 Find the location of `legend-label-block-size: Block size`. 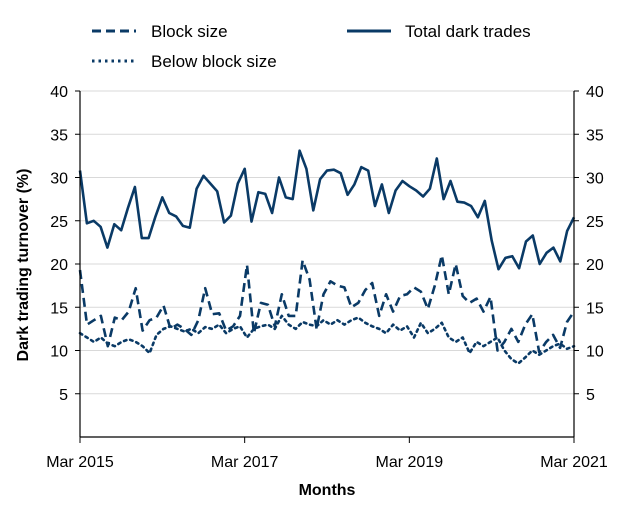

legend-label-block-size: Block size is located at coordinates (189, 31).